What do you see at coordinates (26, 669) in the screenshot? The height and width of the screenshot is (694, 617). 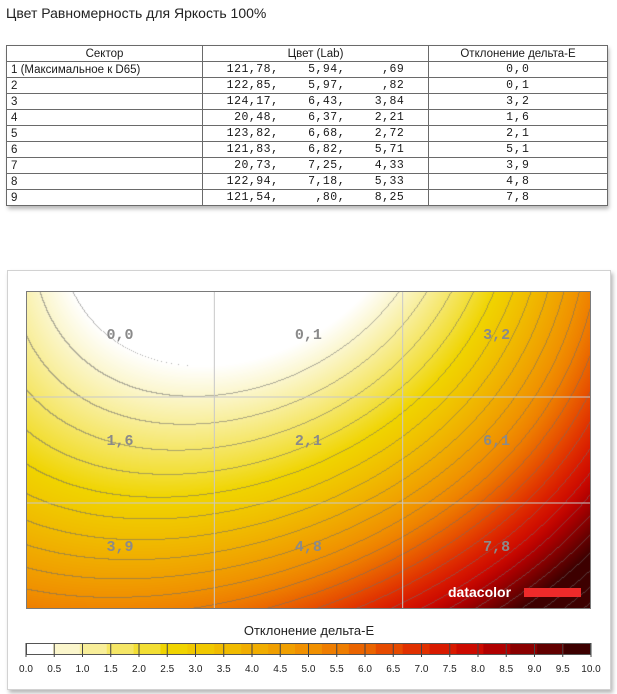 I see `legend-tick-label: 0.0` at bounding box center [26, 669].